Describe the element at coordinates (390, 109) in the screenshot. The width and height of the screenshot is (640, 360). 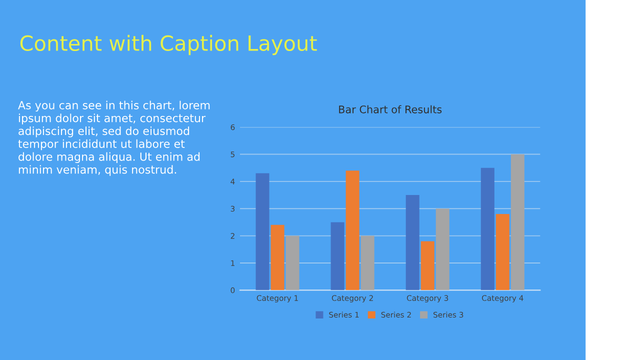
I see `chart-title: Bar Chart of Results` at that location.